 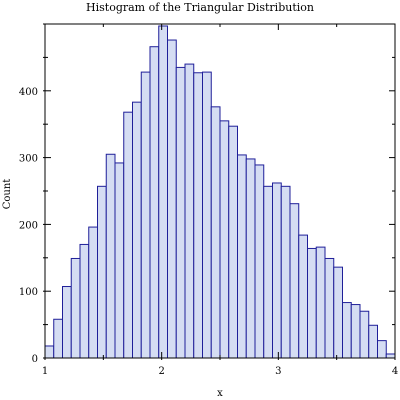 I want to click on y-tick-label: 0, so click(x=35, y=359).